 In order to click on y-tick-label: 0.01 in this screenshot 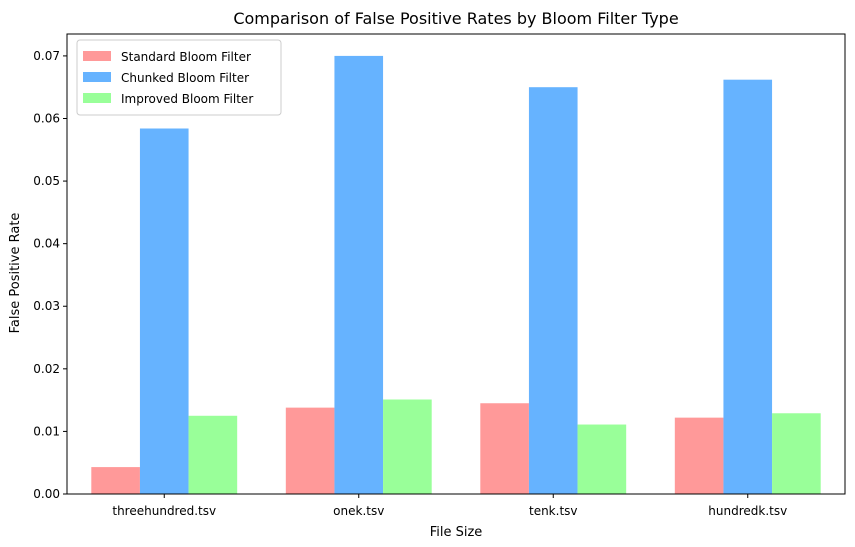, I will do `click(46, 431)`.